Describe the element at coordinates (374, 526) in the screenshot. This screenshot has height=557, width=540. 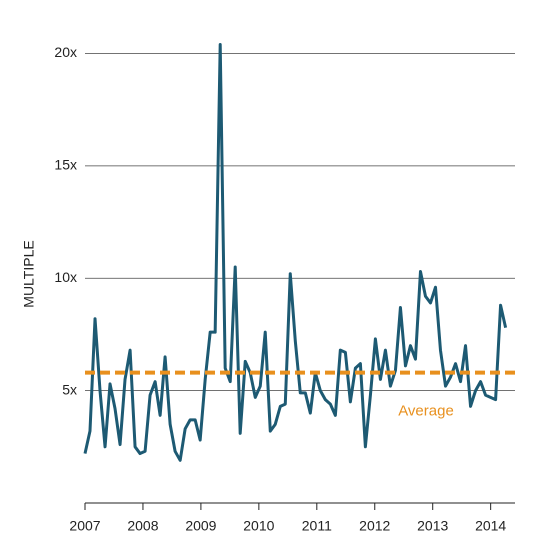
I see `x-tick-label: 2012` at that location.